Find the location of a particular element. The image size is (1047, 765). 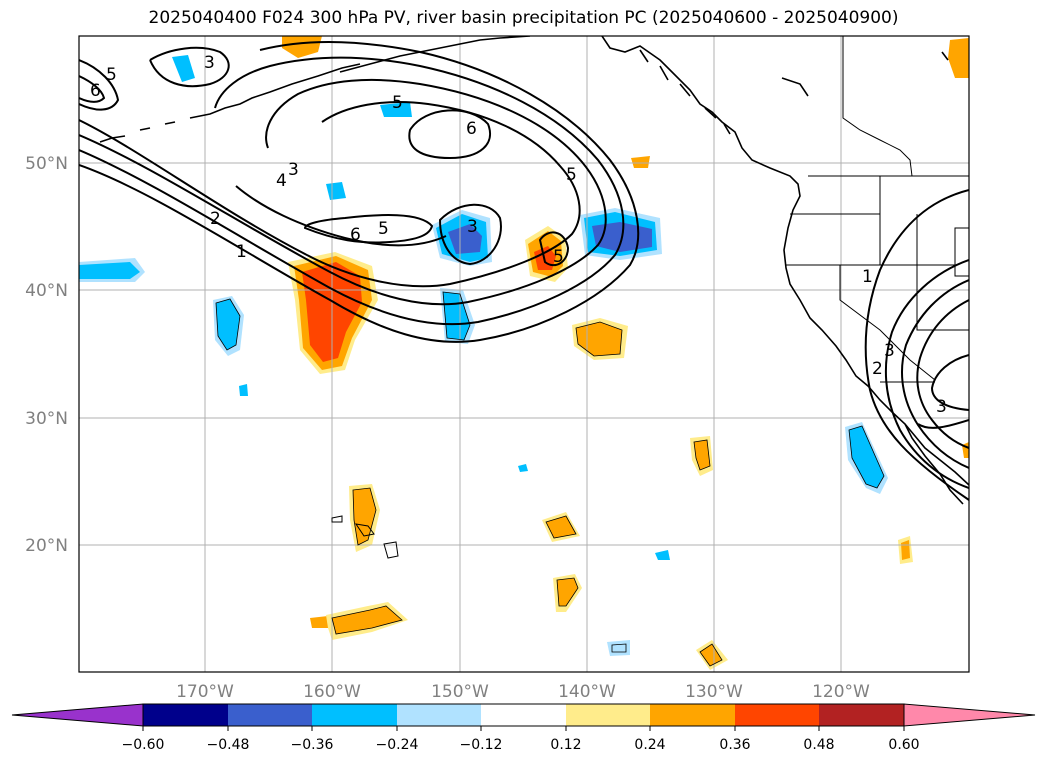

longitude-labels: 170°W 160°W 150°W 140°W 130°W 120°W is located at coordinates (523, 692).